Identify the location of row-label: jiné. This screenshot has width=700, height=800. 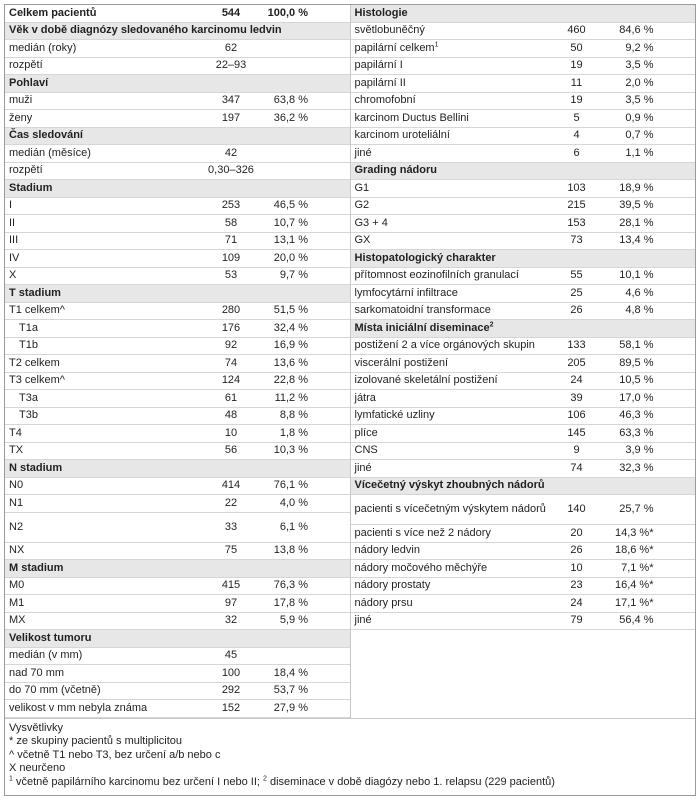
(449, 468).